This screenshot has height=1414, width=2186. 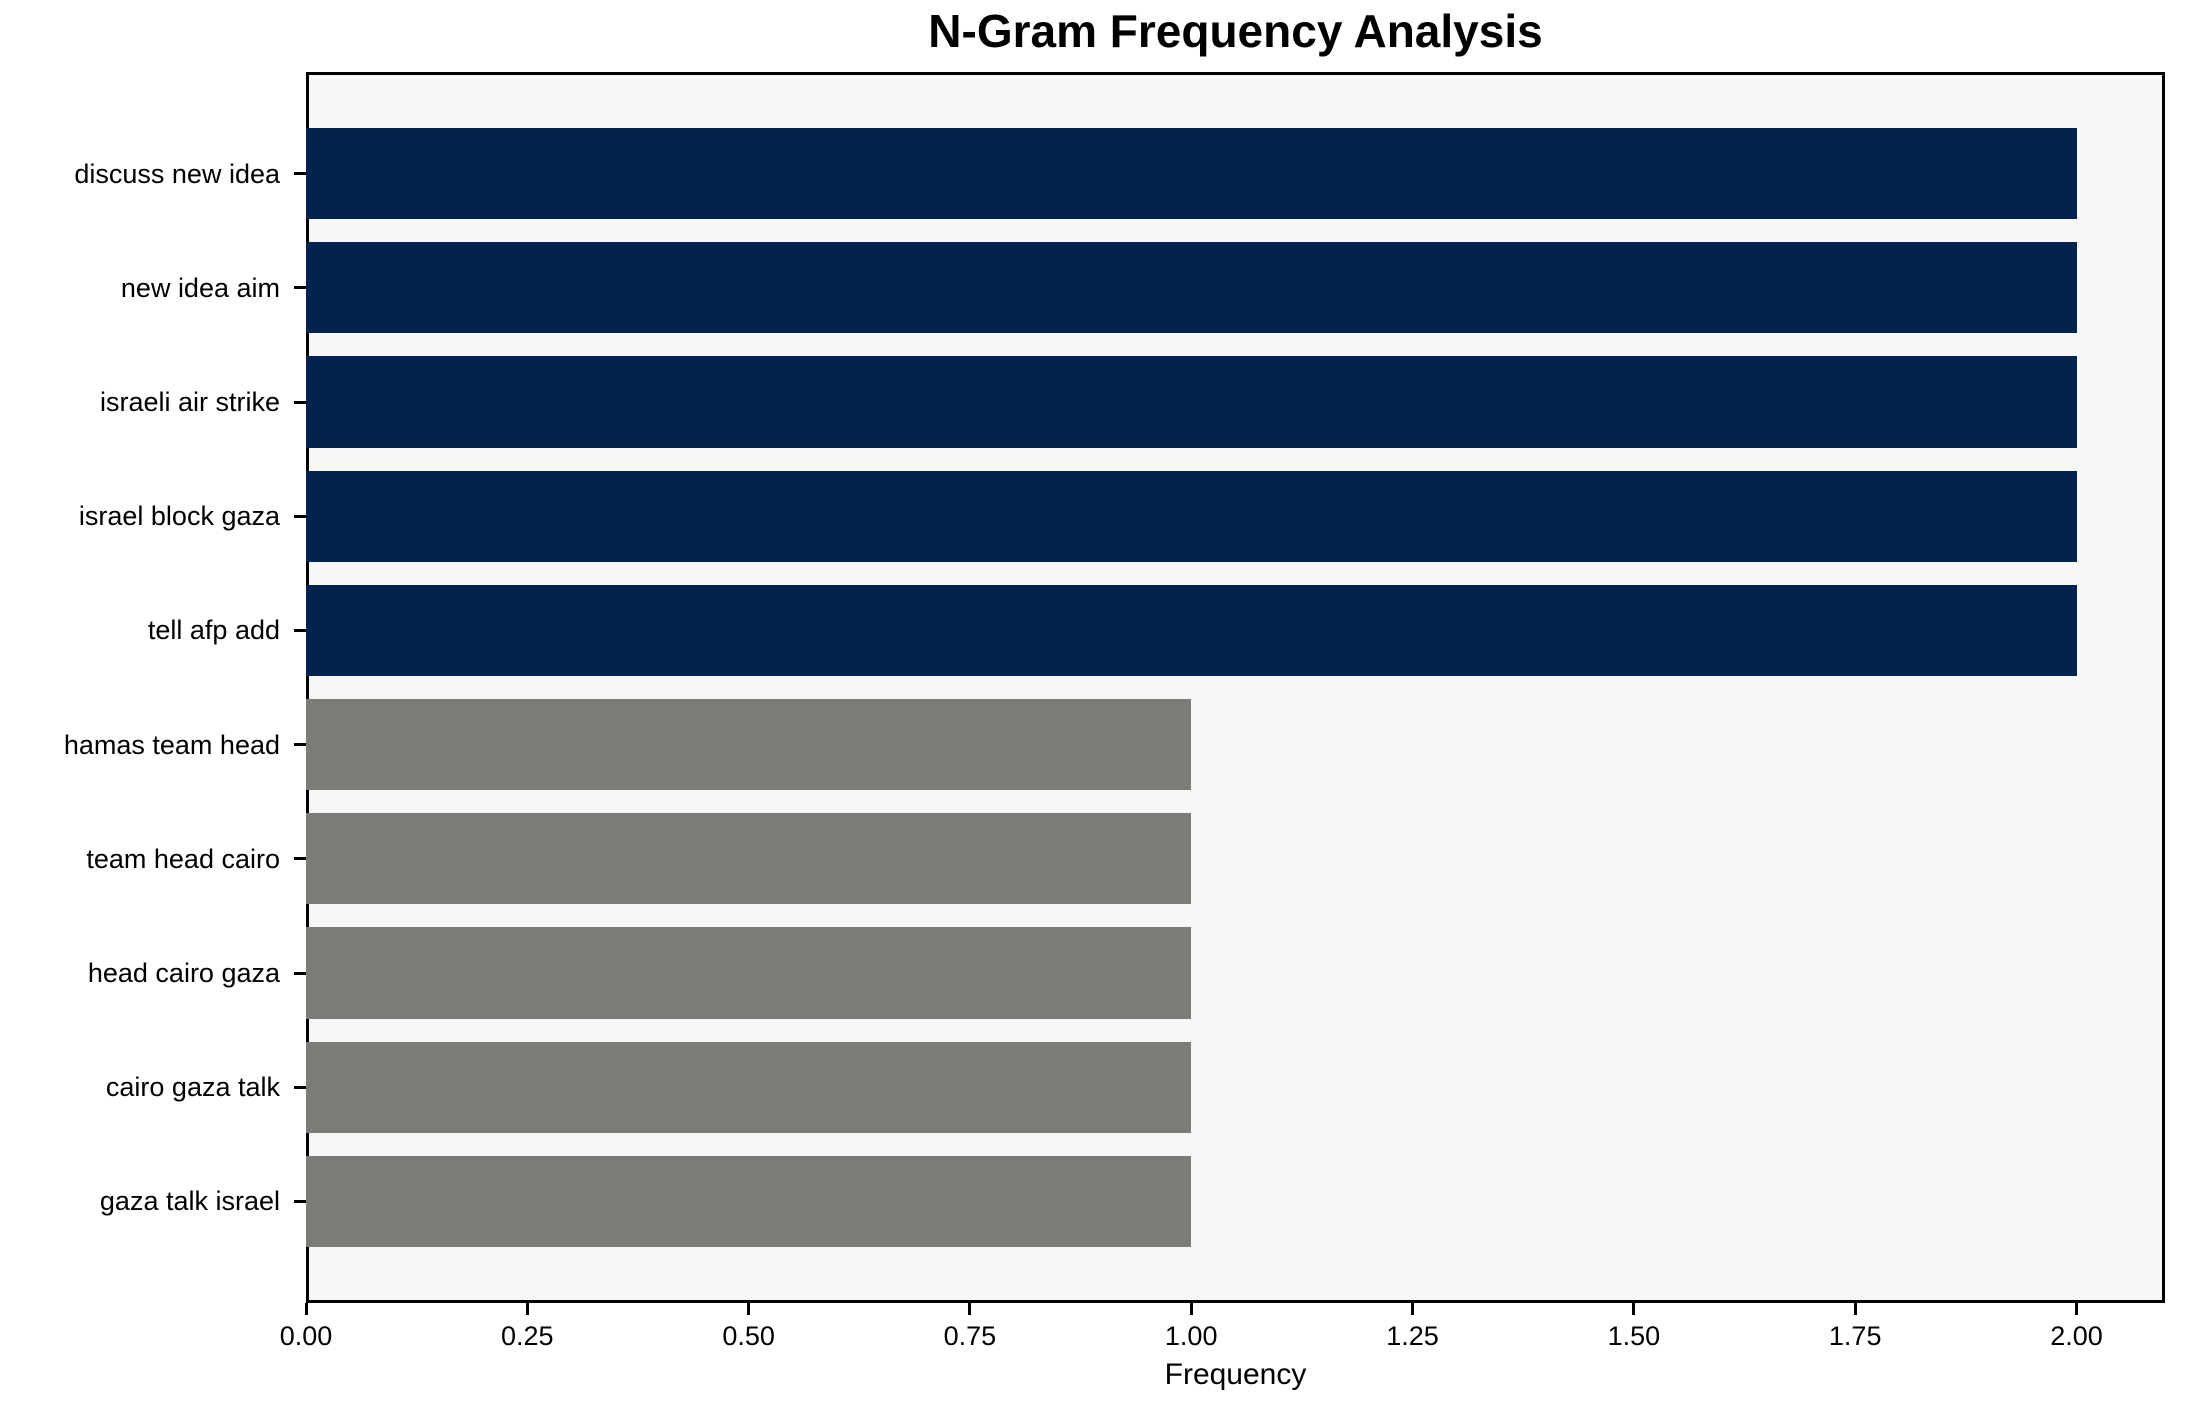 What do you see at coordinates (748, 1336) in the screenshot?
I see `x-tick-label: 0.50` at bounding box center [748, 1336].